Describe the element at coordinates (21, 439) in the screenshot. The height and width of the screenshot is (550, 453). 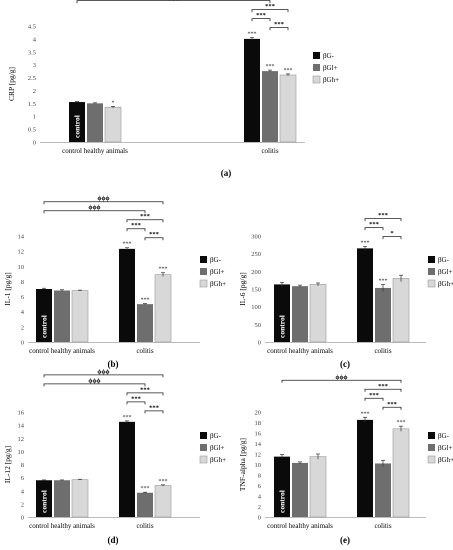
I see `y-tick-label: 12` at that location.